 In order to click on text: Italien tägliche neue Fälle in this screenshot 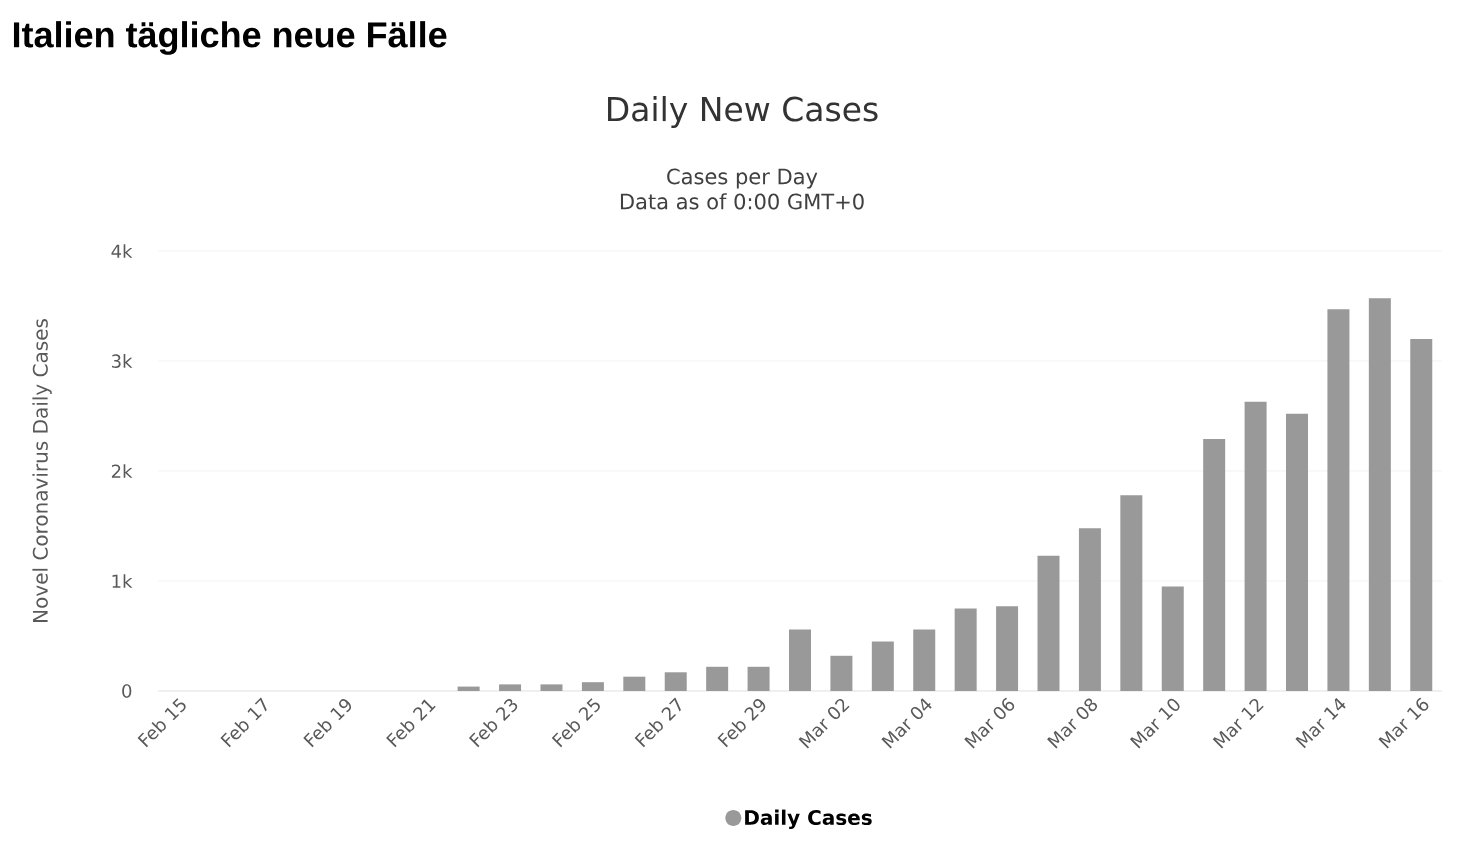, I will do `click(230, 38)`.